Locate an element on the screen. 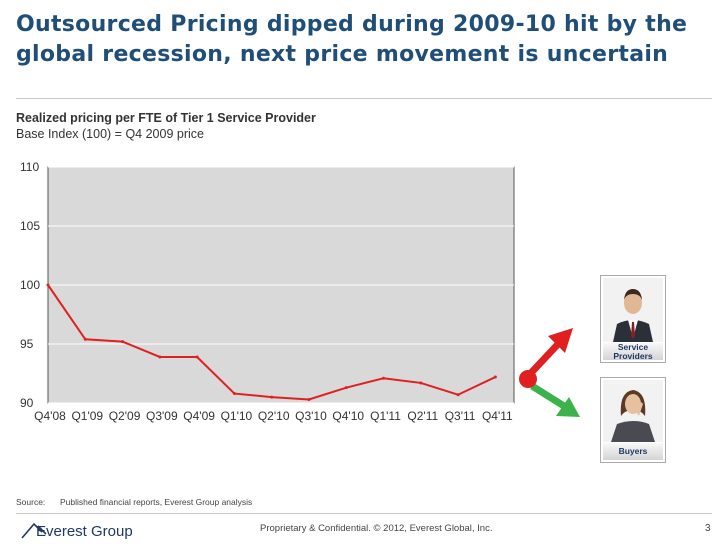  y-axis-ticks: 110 105 100 95 90 is located at coordinates (30, 285).